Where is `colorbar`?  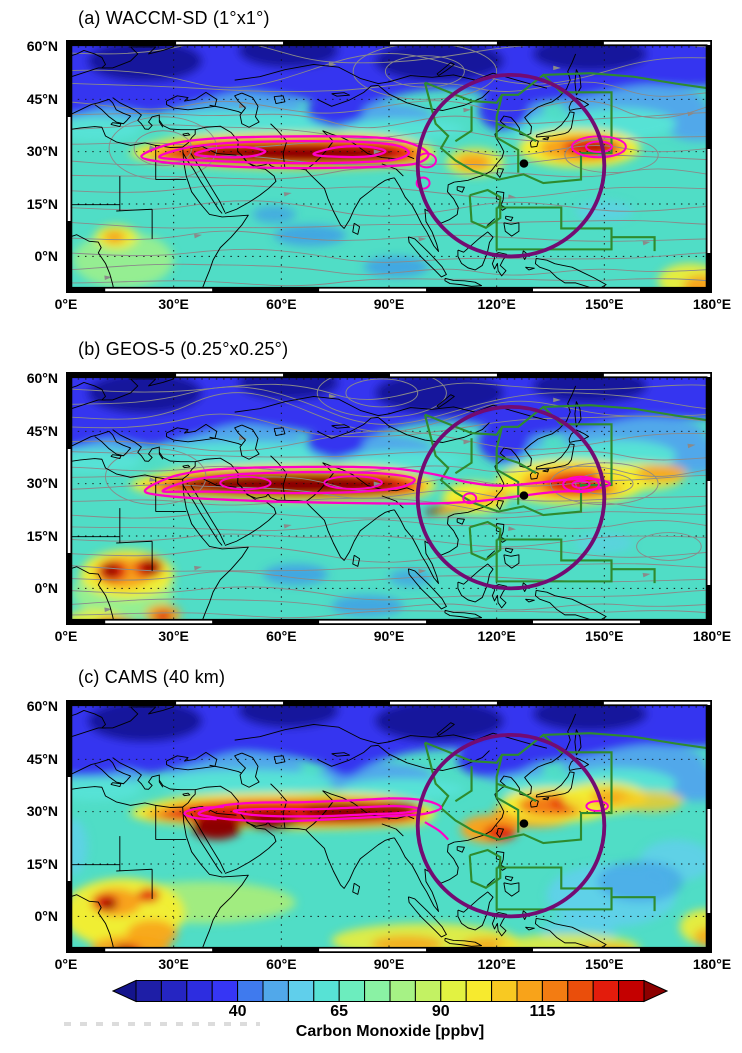 colorbar is located at coordinates (390, 991).